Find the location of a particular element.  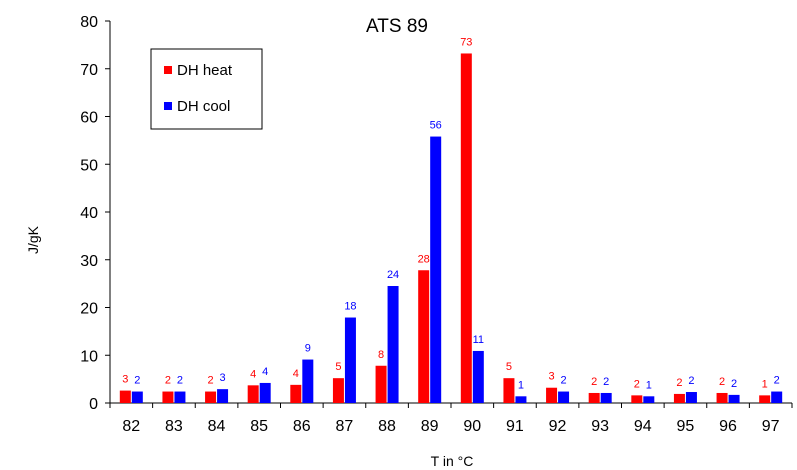

legend-swatch-dh-cool is located at coordinates (168, 106).